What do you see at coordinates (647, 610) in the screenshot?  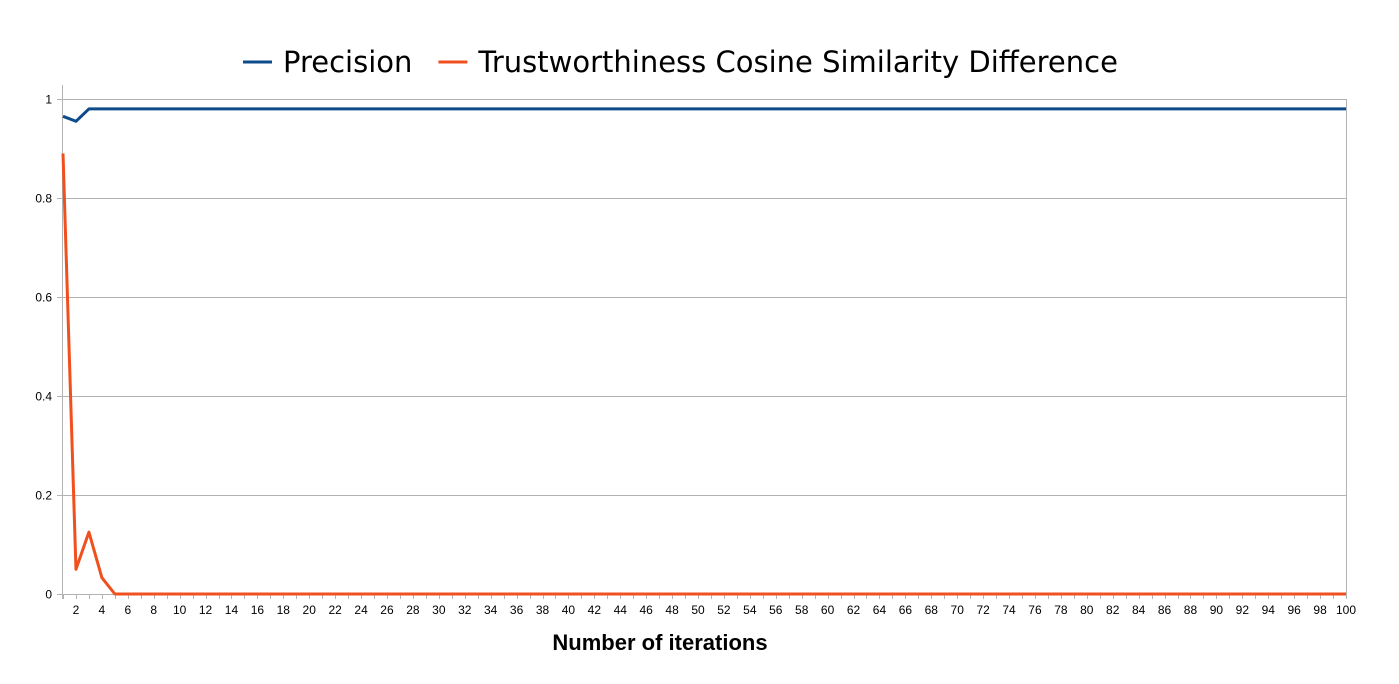 I see `x-tick-label: 46` at bounding box center [647, 610].